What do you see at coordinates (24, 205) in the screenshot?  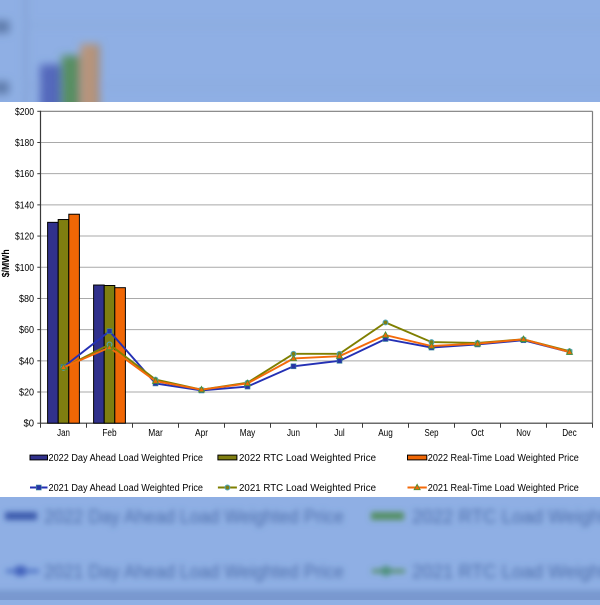 I see `svg-text: $140` at bounding box center [24, 205].